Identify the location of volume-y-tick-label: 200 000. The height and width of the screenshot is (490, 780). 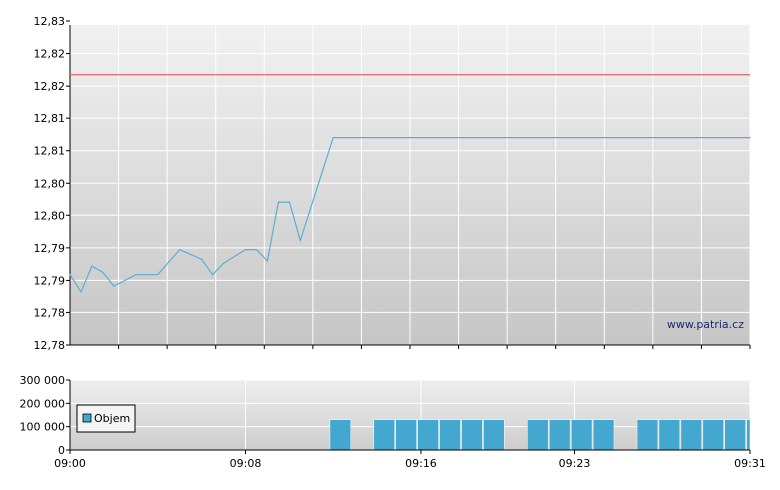
(43, 403).